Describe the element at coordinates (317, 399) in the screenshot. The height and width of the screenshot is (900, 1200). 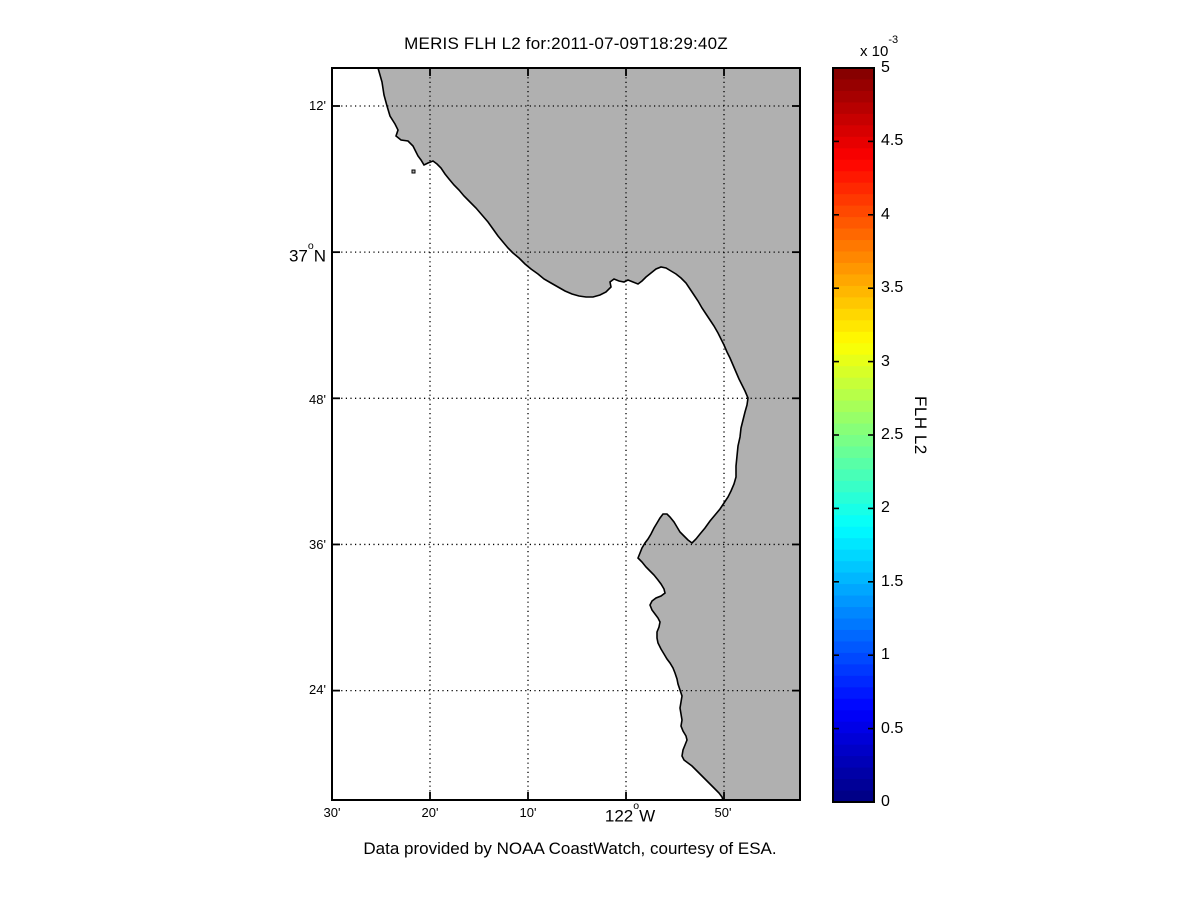
I see `y-tick-48min: 48'` at that location.